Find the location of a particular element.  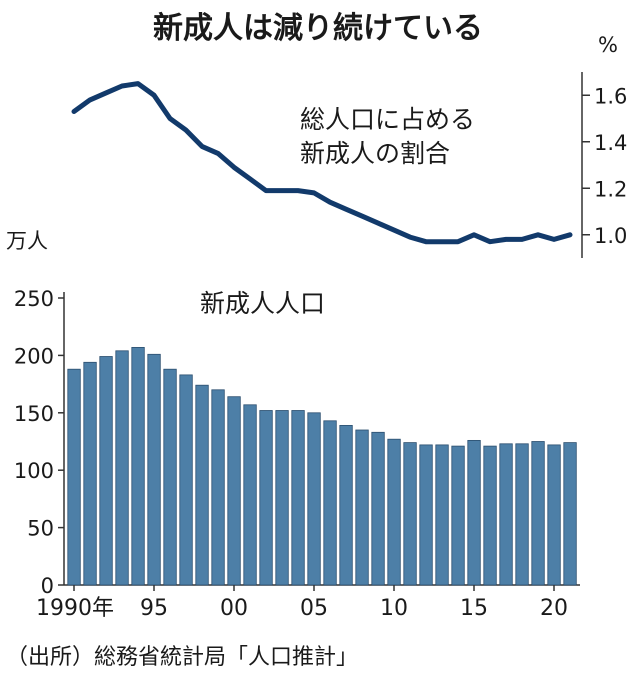

chart-title-text: 新成人は減り続けている is located at coordinates (318, 28).